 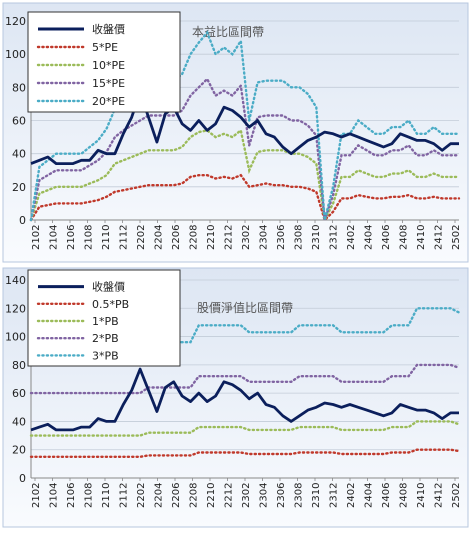 I want to click on y-tick-label: 140, so click(x=15, y=280).